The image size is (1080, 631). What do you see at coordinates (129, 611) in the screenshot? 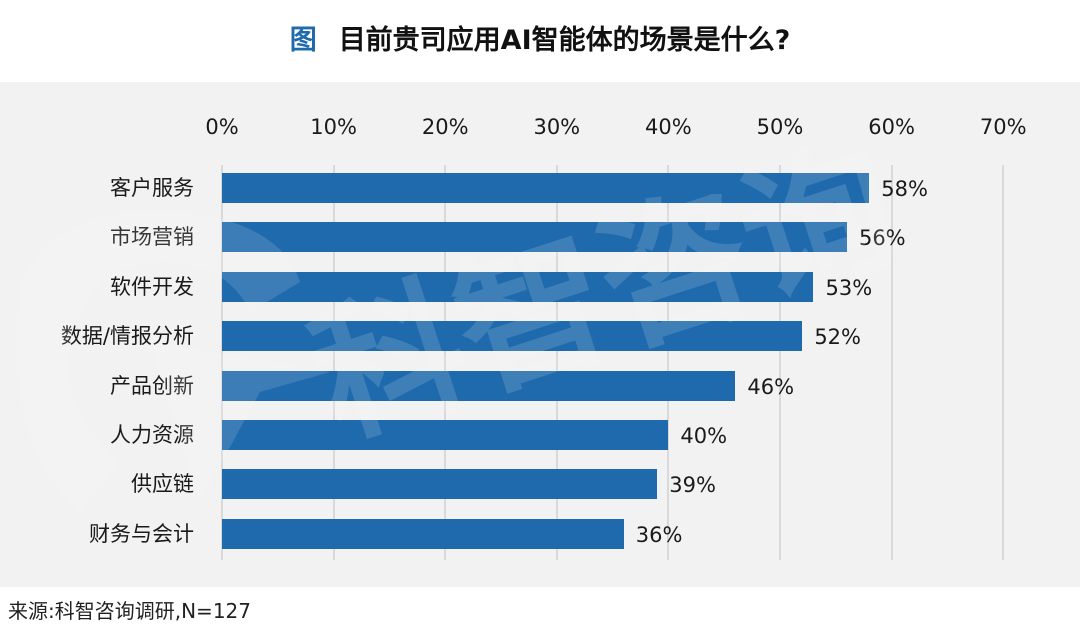
I see `source-note: 来源:科智咨询调研,N=127` at bounding box center [129, 611].